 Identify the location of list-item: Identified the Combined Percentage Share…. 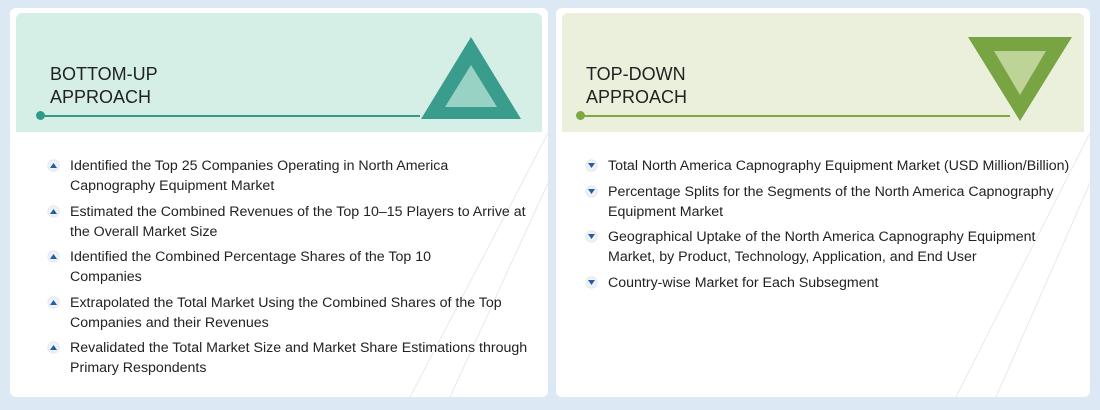
(288, 267).